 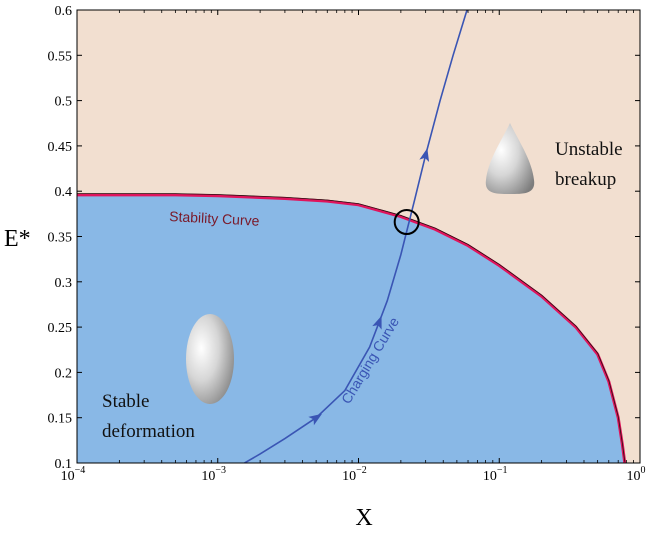 I want to click on y-tick-label: 0.15, so click(x=60, y=419).